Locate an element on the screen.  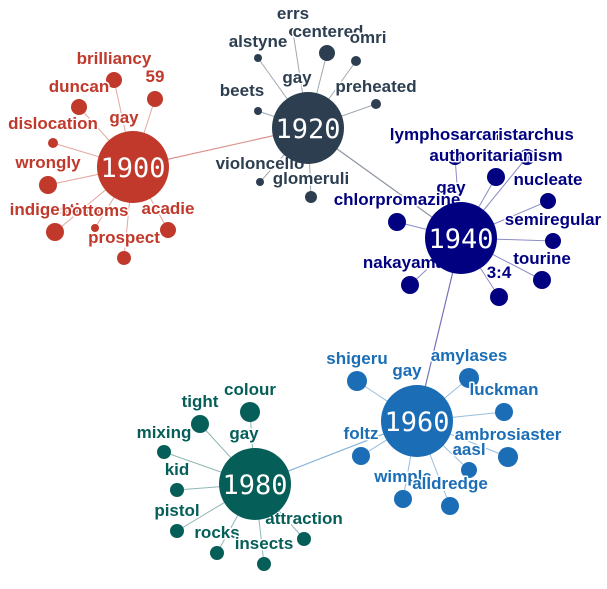
word-label: errs is located at coordinates (293, 13).